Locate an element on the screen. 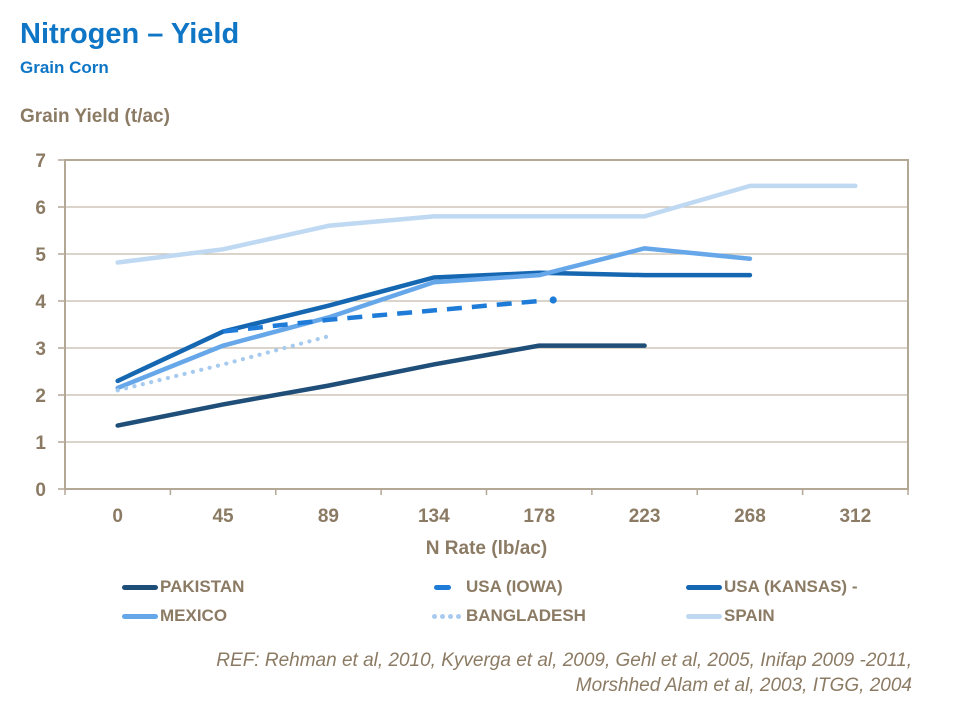 Image resolution: width=960 pixels, height=720 pixels. dotted-line-marker-icon is located at coordinates (447, 616).